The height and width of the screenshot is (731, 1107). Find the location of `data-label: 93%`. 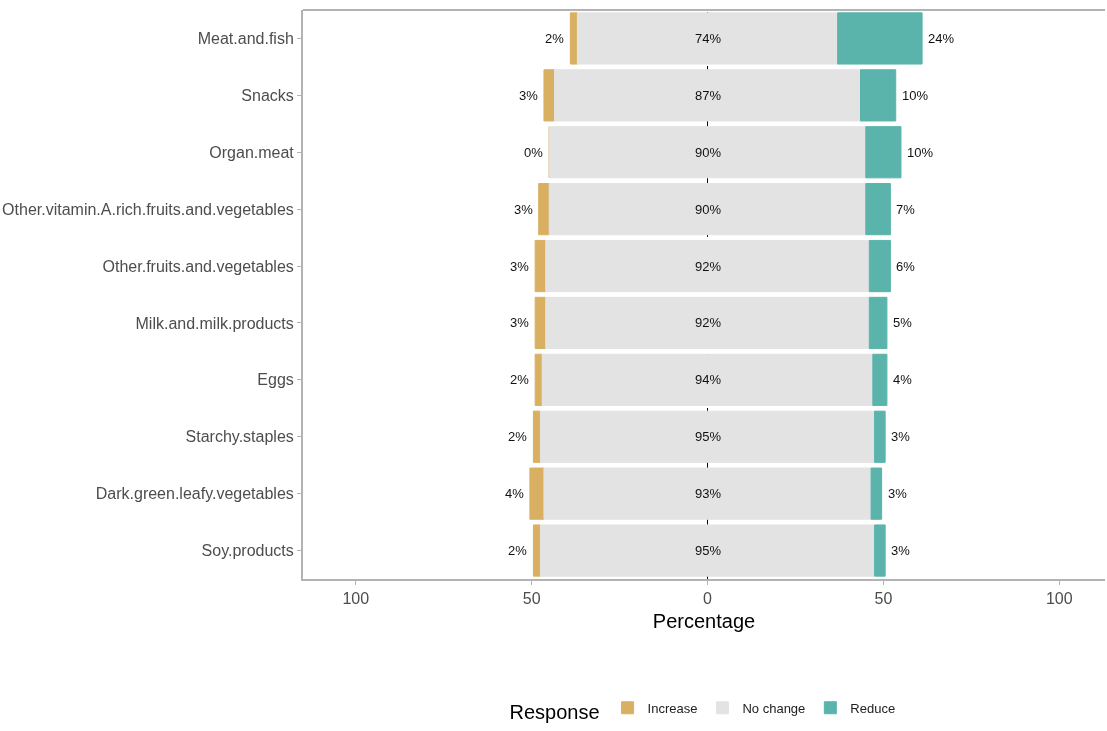

data-label: 93% is located at coordinates (708, 493).